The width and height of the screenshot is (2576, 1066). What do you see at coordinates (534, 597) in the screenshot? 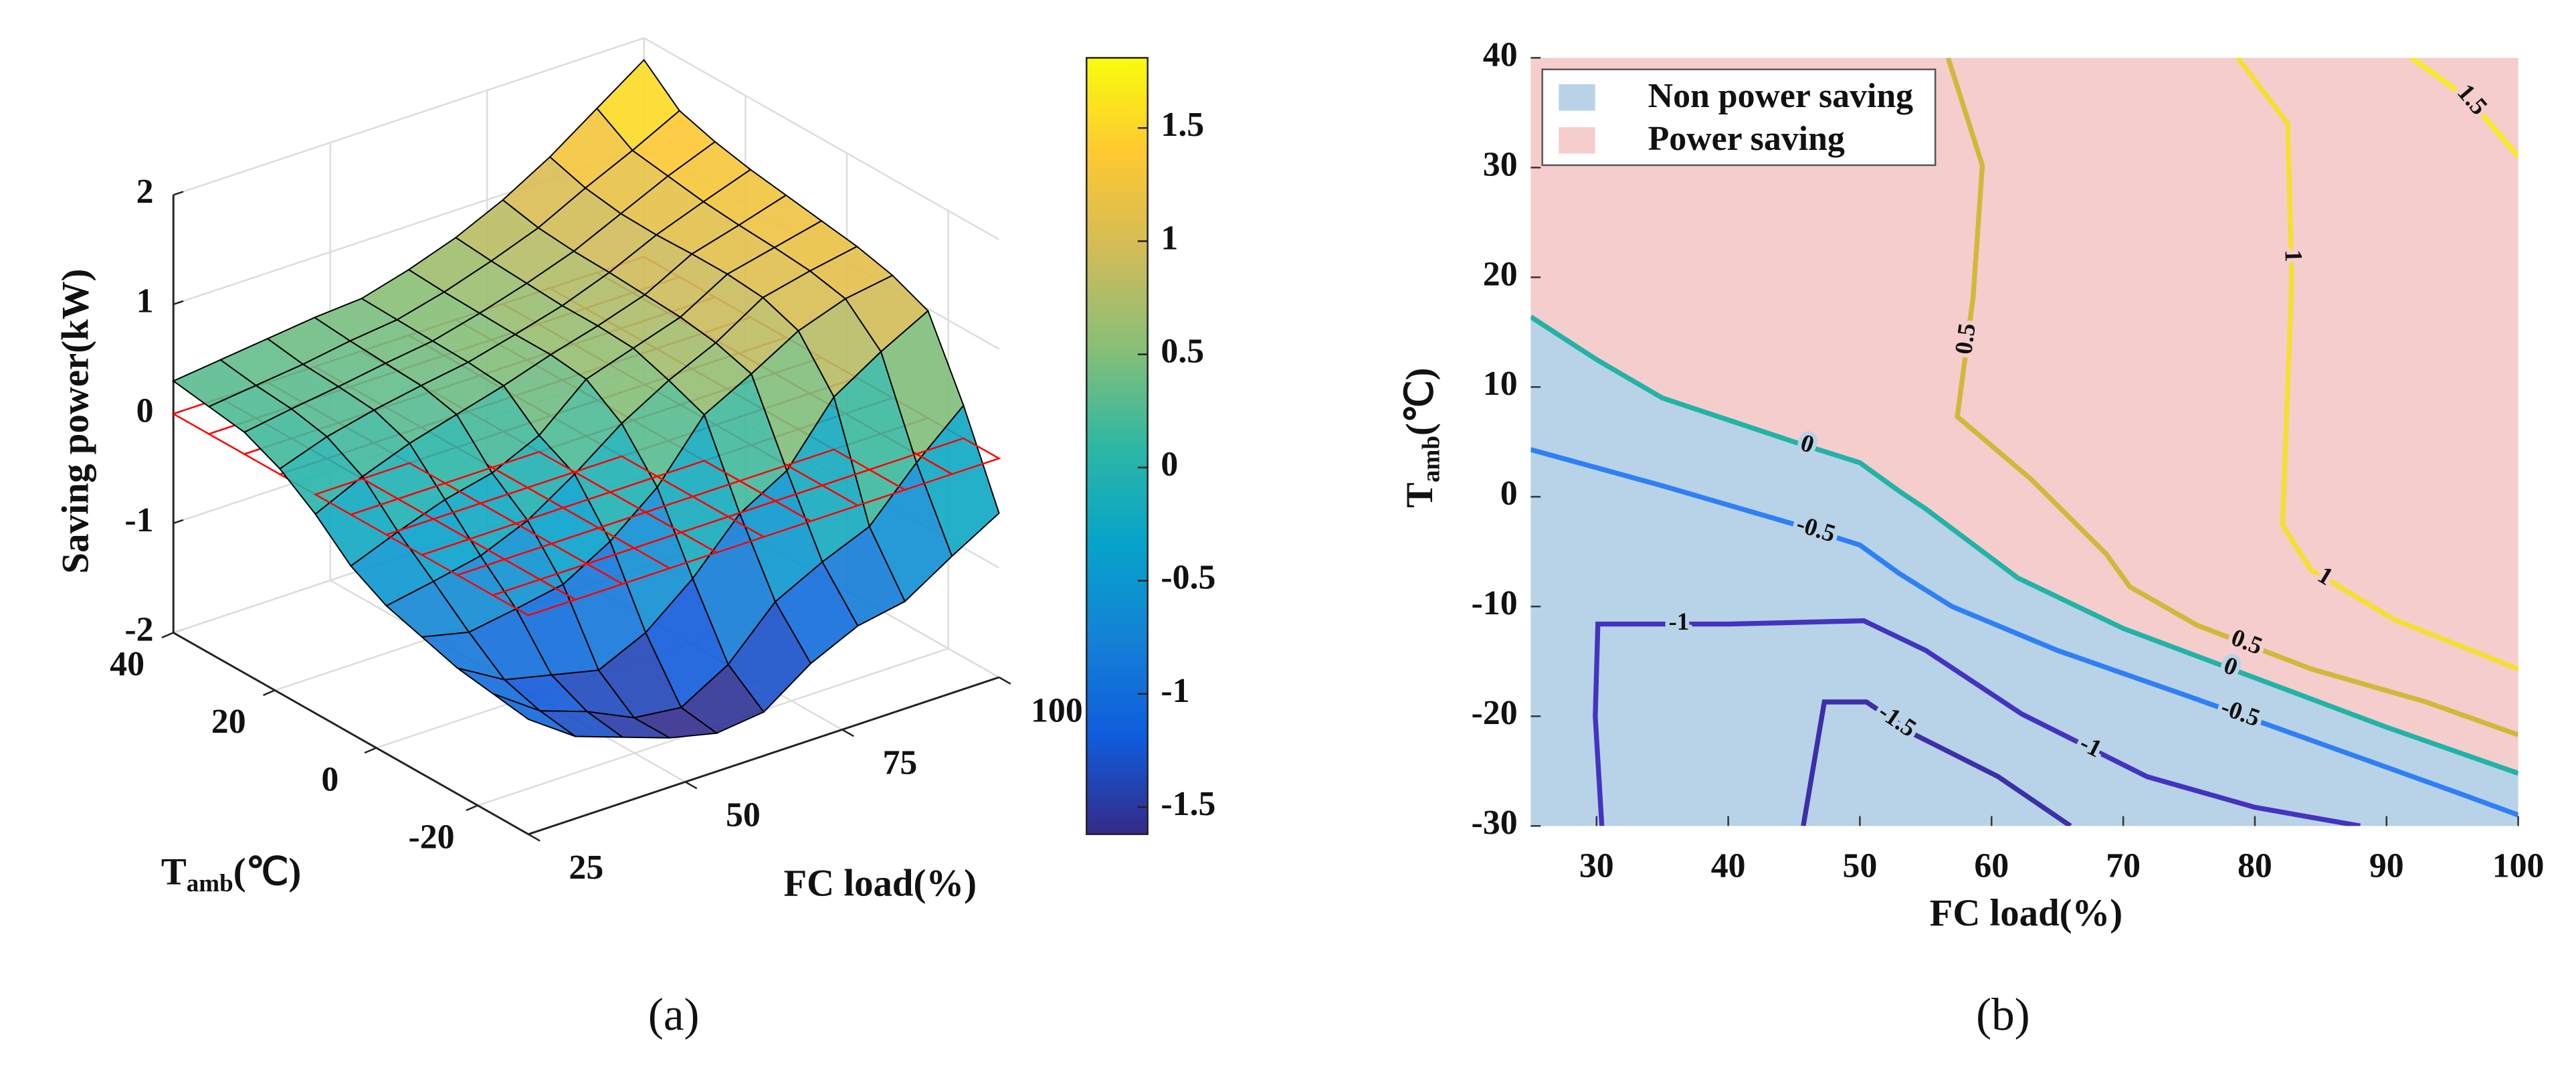
I see `reference-plane-cell` at bounding box center [534, 597].